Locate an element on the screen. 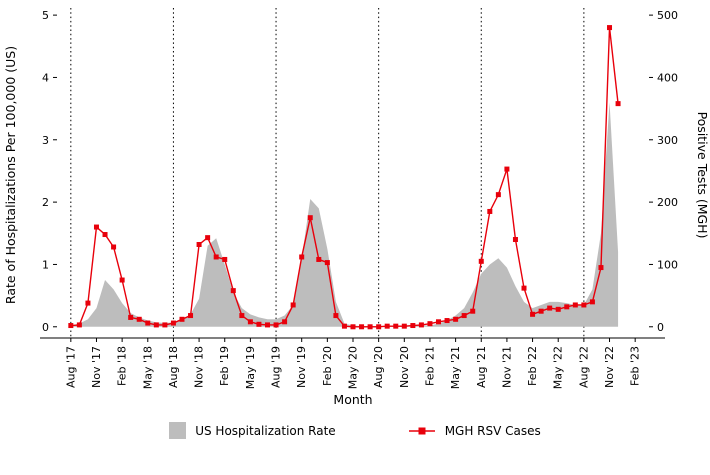  y-axis-left: 0 1 2 3 4 5 is located at coordinates (49, 171).